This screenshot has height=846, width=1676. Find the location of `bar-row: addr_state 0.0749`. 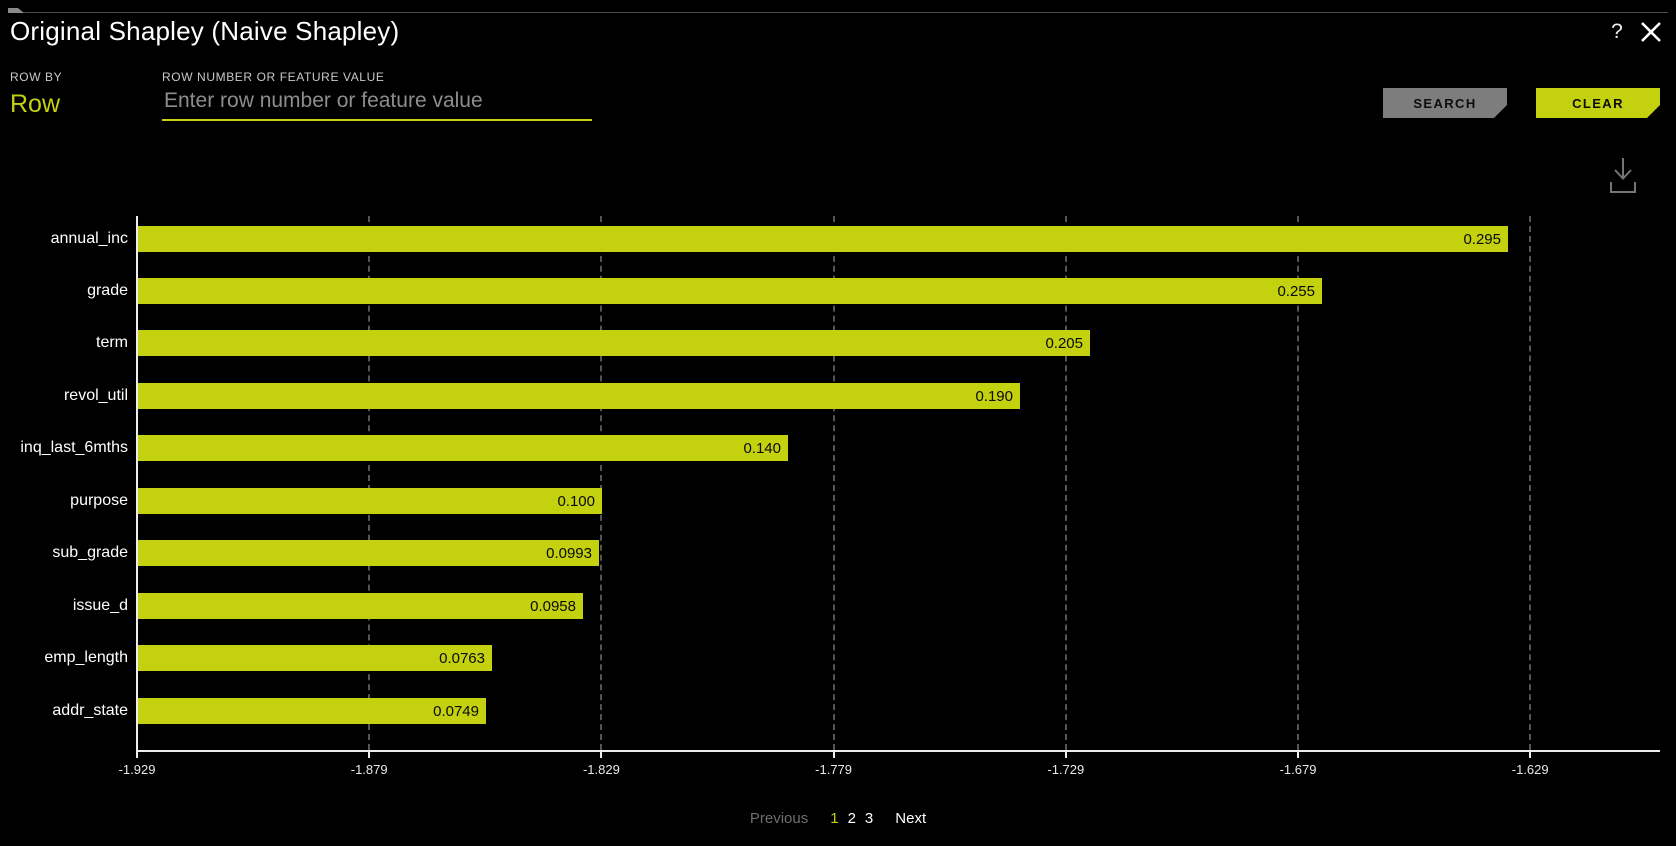

bar-row: addr_state 0.0749 is located at coordinates (838, 710).